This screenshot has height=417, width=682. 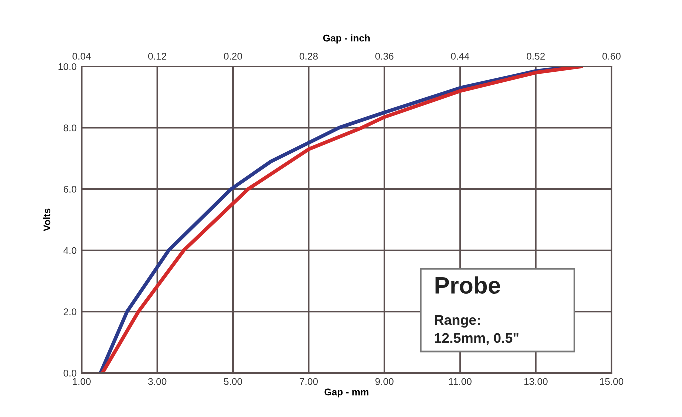 What do you see at coordinates (70, 189) in the screenshot?
I see `y-tick-label: 6.0` at bounding box center [70, 189].